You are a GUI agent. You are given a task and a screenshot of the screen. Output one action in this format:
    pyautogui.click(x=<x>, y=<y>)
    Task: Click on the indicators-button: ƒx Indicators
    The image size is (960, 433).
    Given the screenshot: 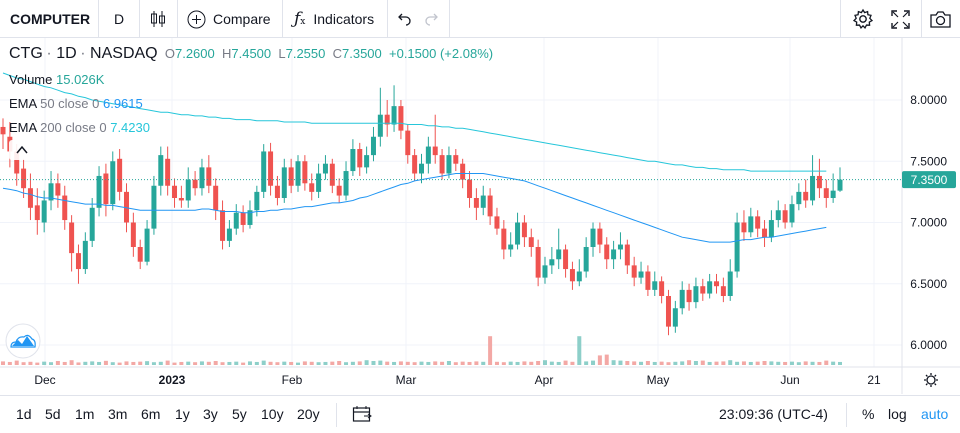 What is the action you would take?
    pyautogui.click(x=334, y=19)
    